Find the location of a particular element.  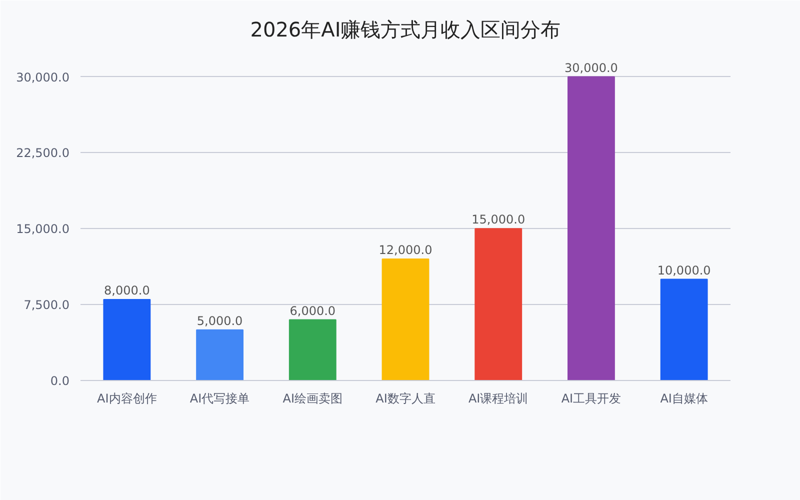

x-tick-label: AI数字人直 is located at coordinates (406, 399).